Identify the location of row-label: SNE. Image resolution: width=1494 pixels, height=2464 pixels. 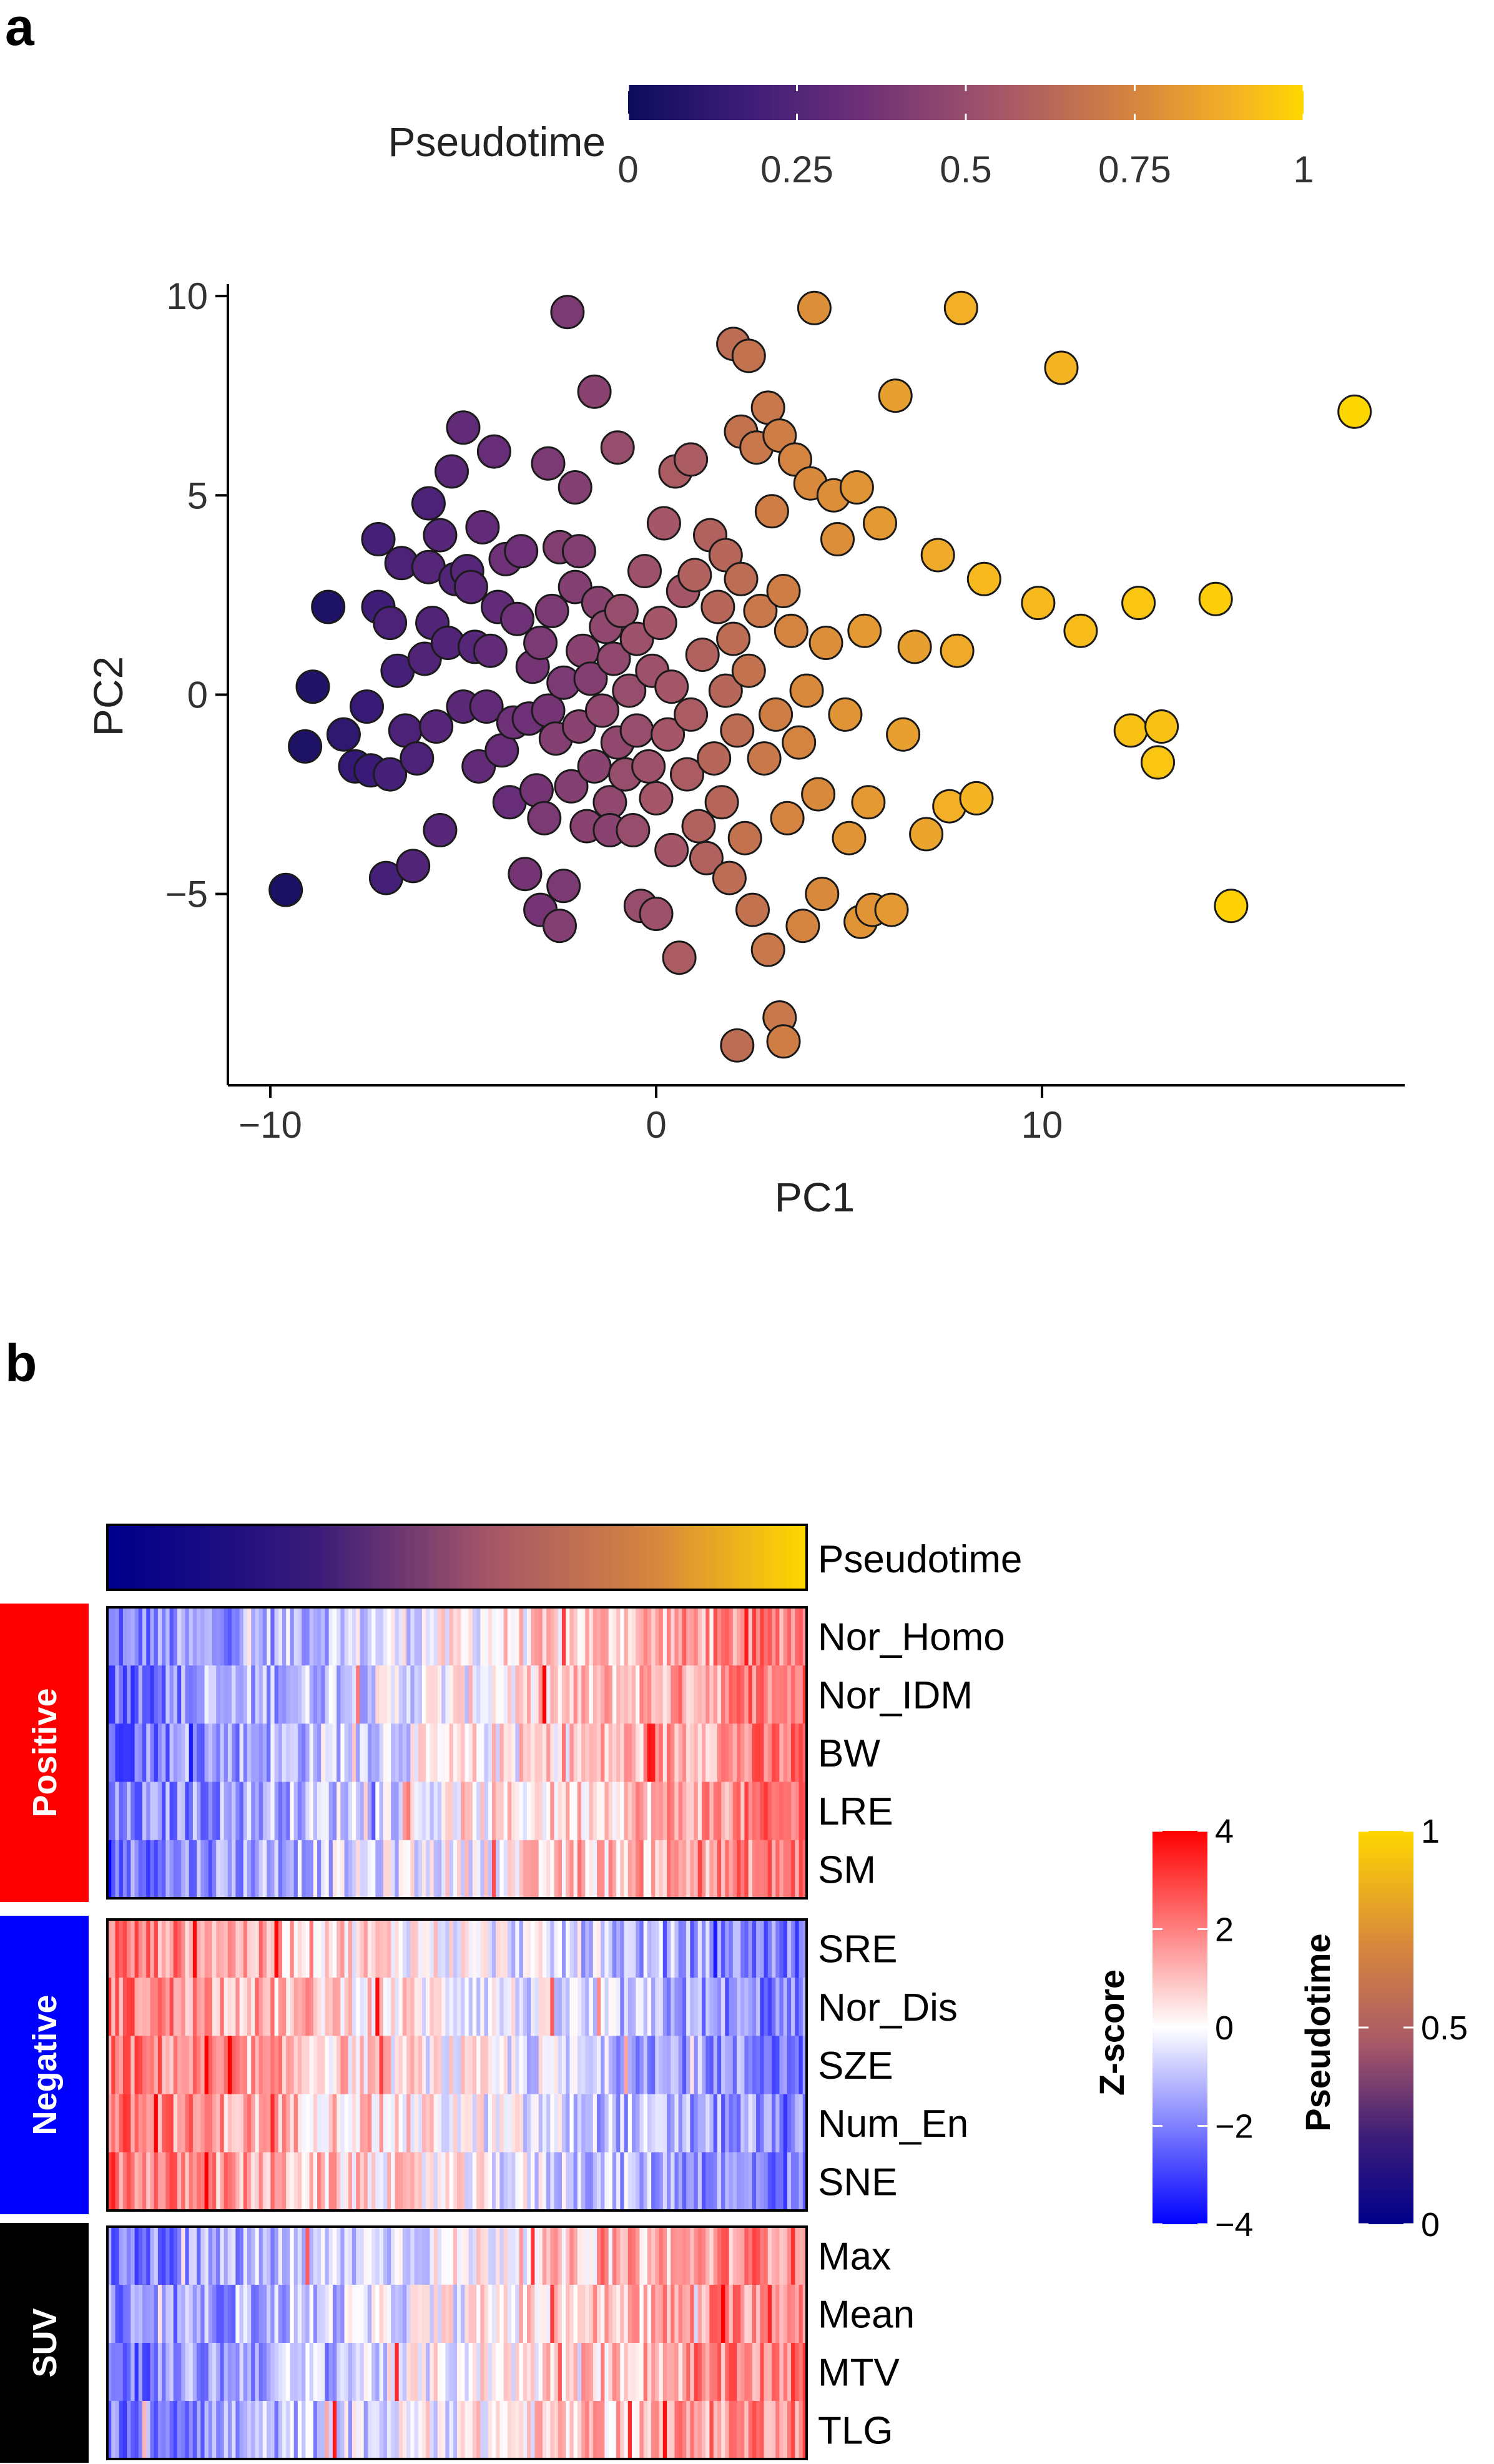
(857, 2182).